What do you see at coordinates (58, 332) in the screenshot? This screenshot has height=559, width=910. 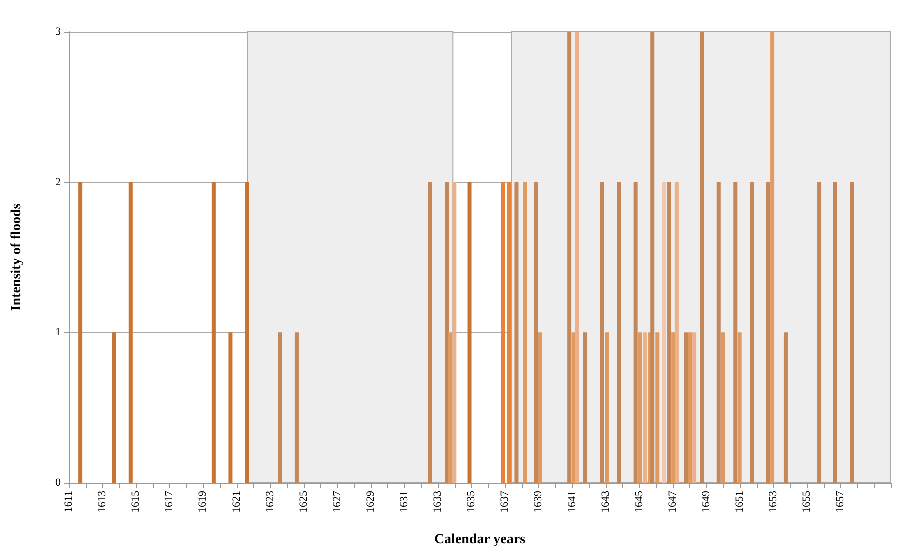 I see `y-tick-label: 1` at bounding box center [58, 332].